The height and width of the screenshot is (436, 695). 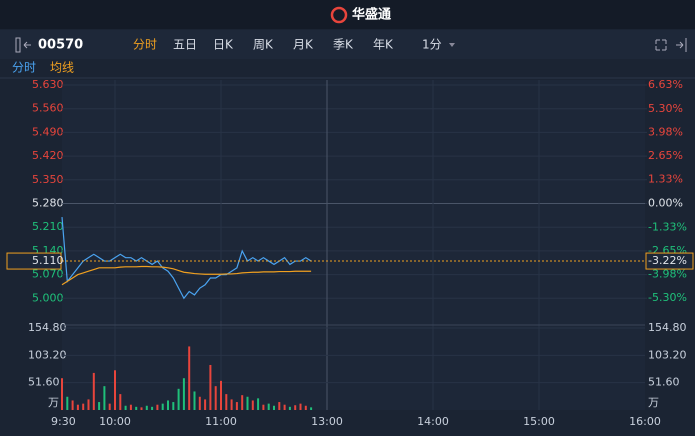 What do you see at coordinates (371, 15) in the screenshot?
I see `logo-text: 华盛通` at bounding box center [371, 15].